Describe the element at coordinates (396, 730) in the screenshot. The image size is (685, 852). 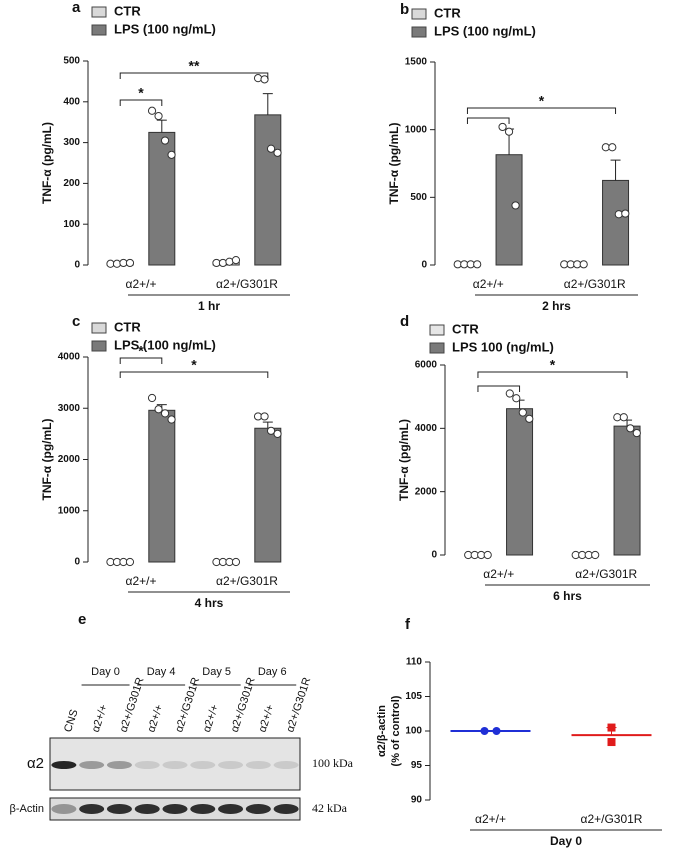
I see `y-axis-label: (% of control)` at that location.